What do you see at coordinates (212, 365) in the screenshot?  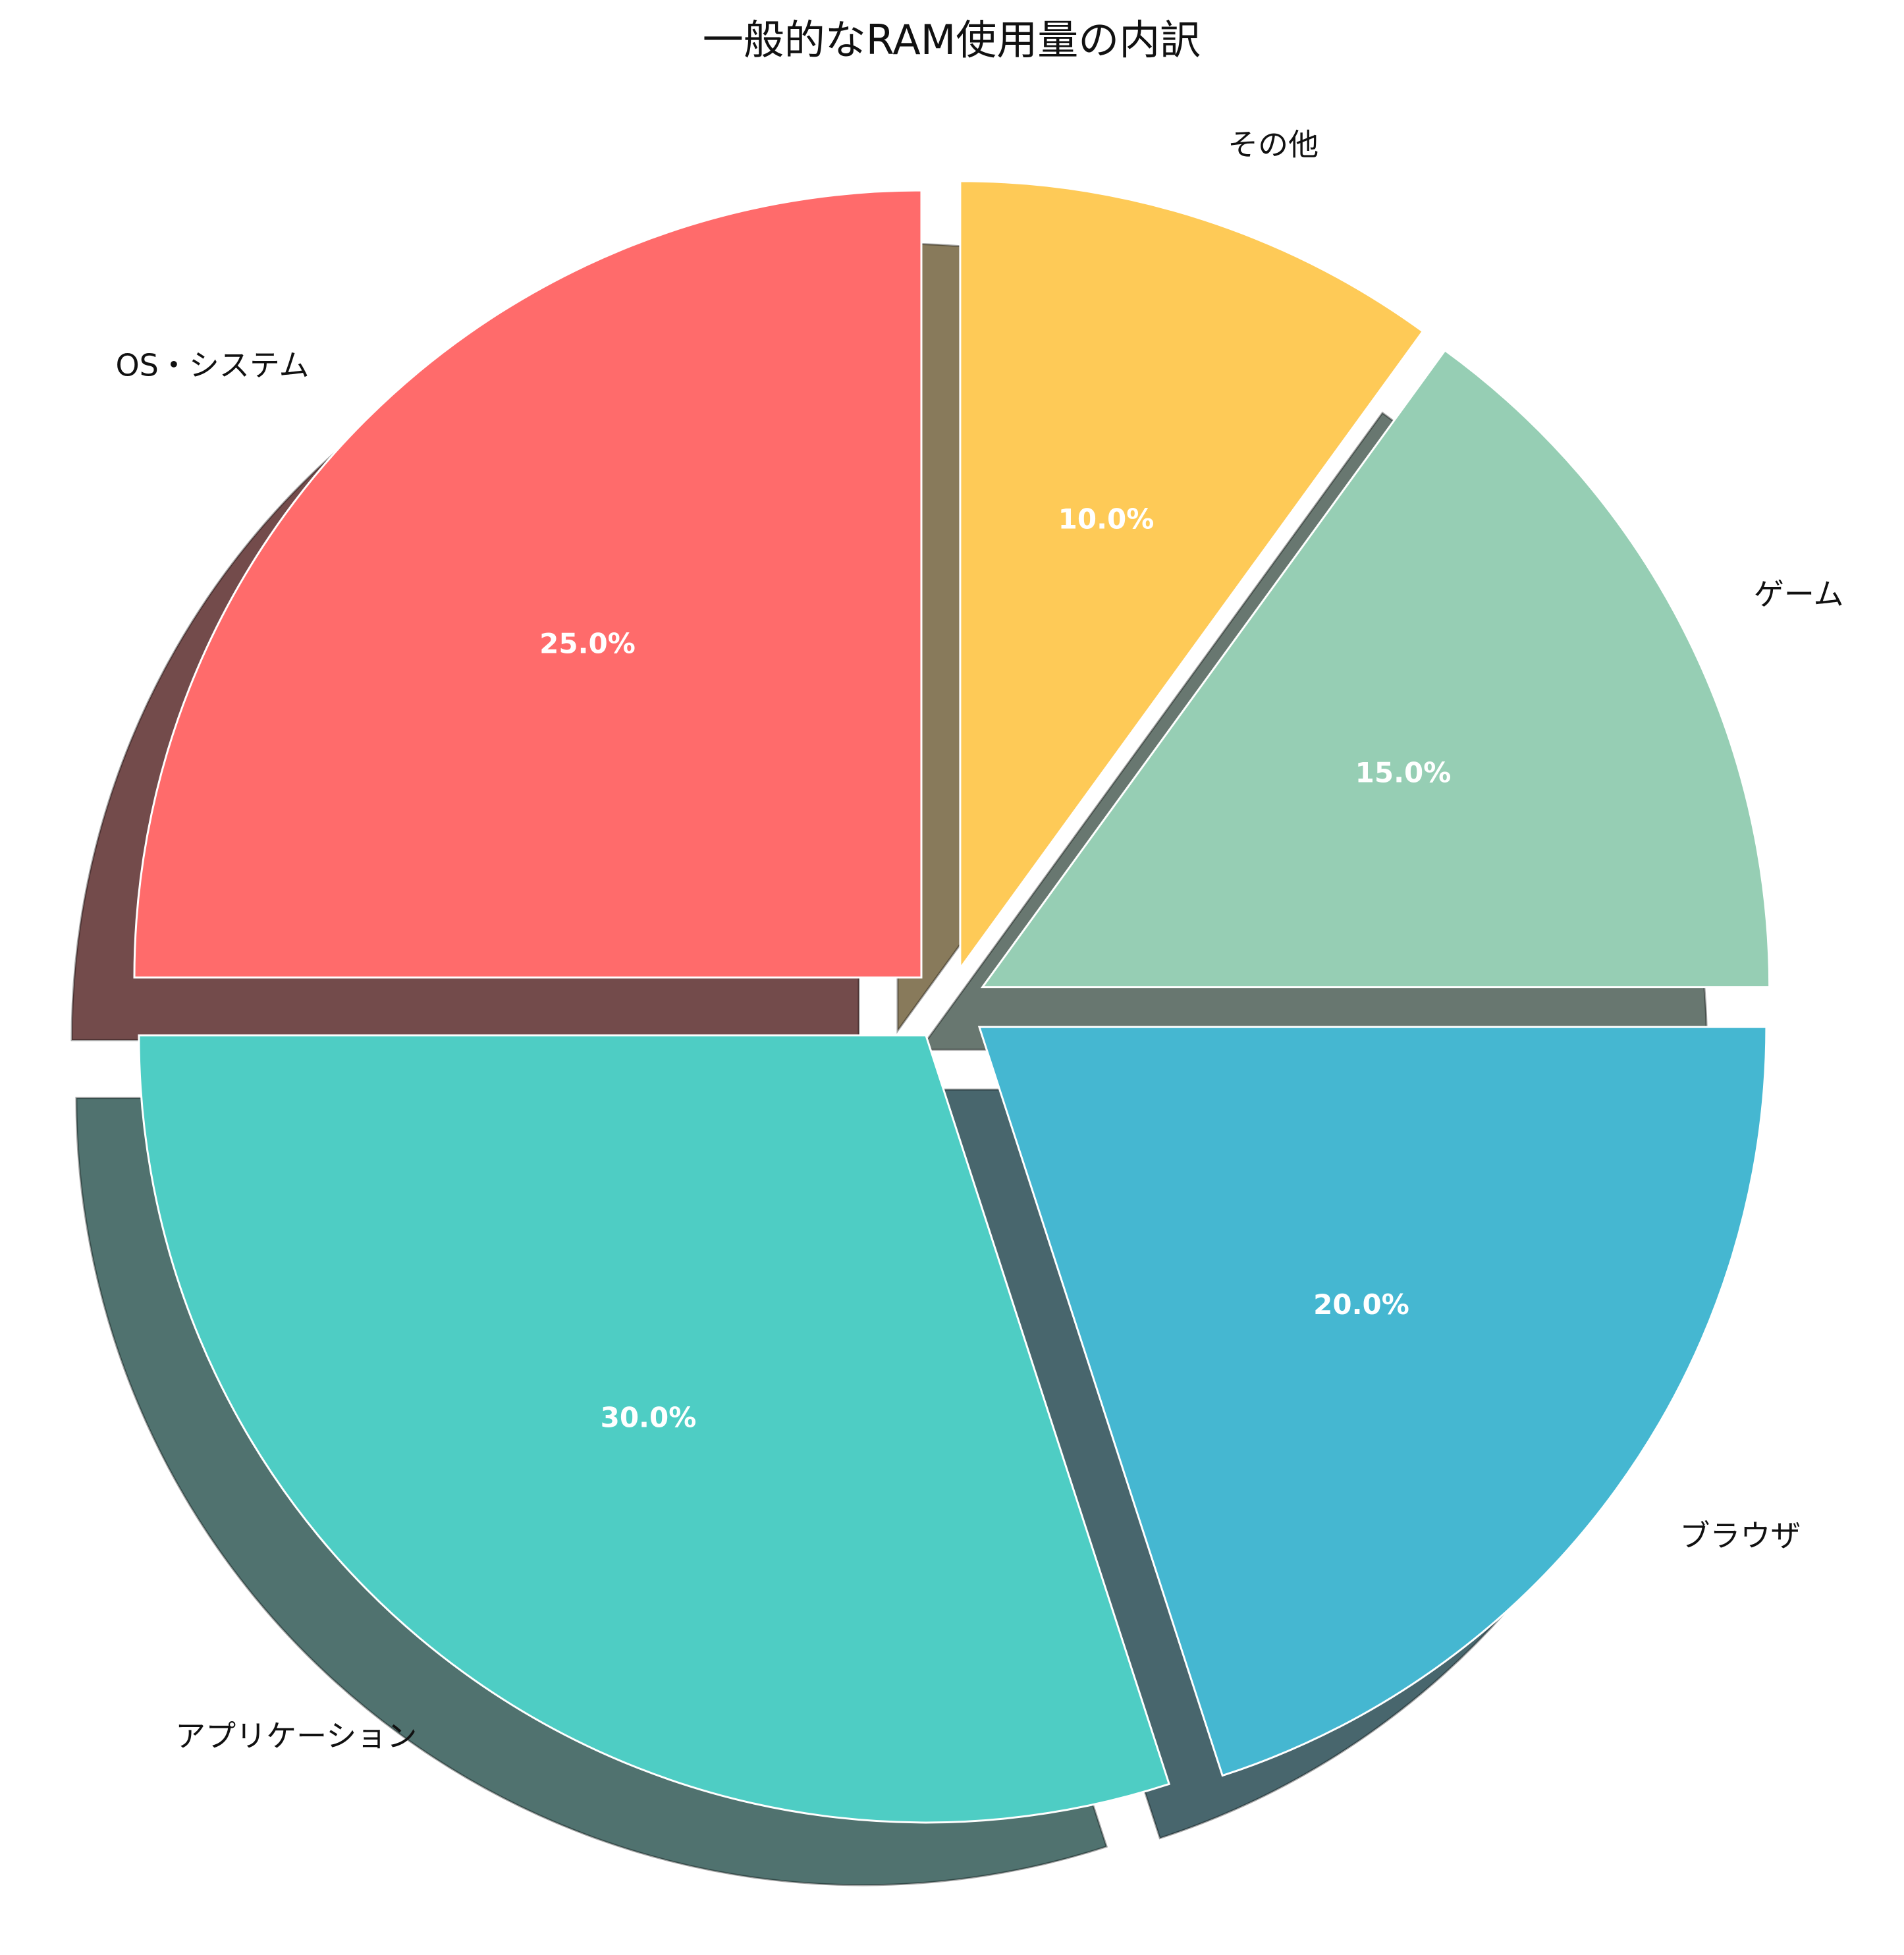 I see `category-label: OS・システム` at bounding box center [212, 365].